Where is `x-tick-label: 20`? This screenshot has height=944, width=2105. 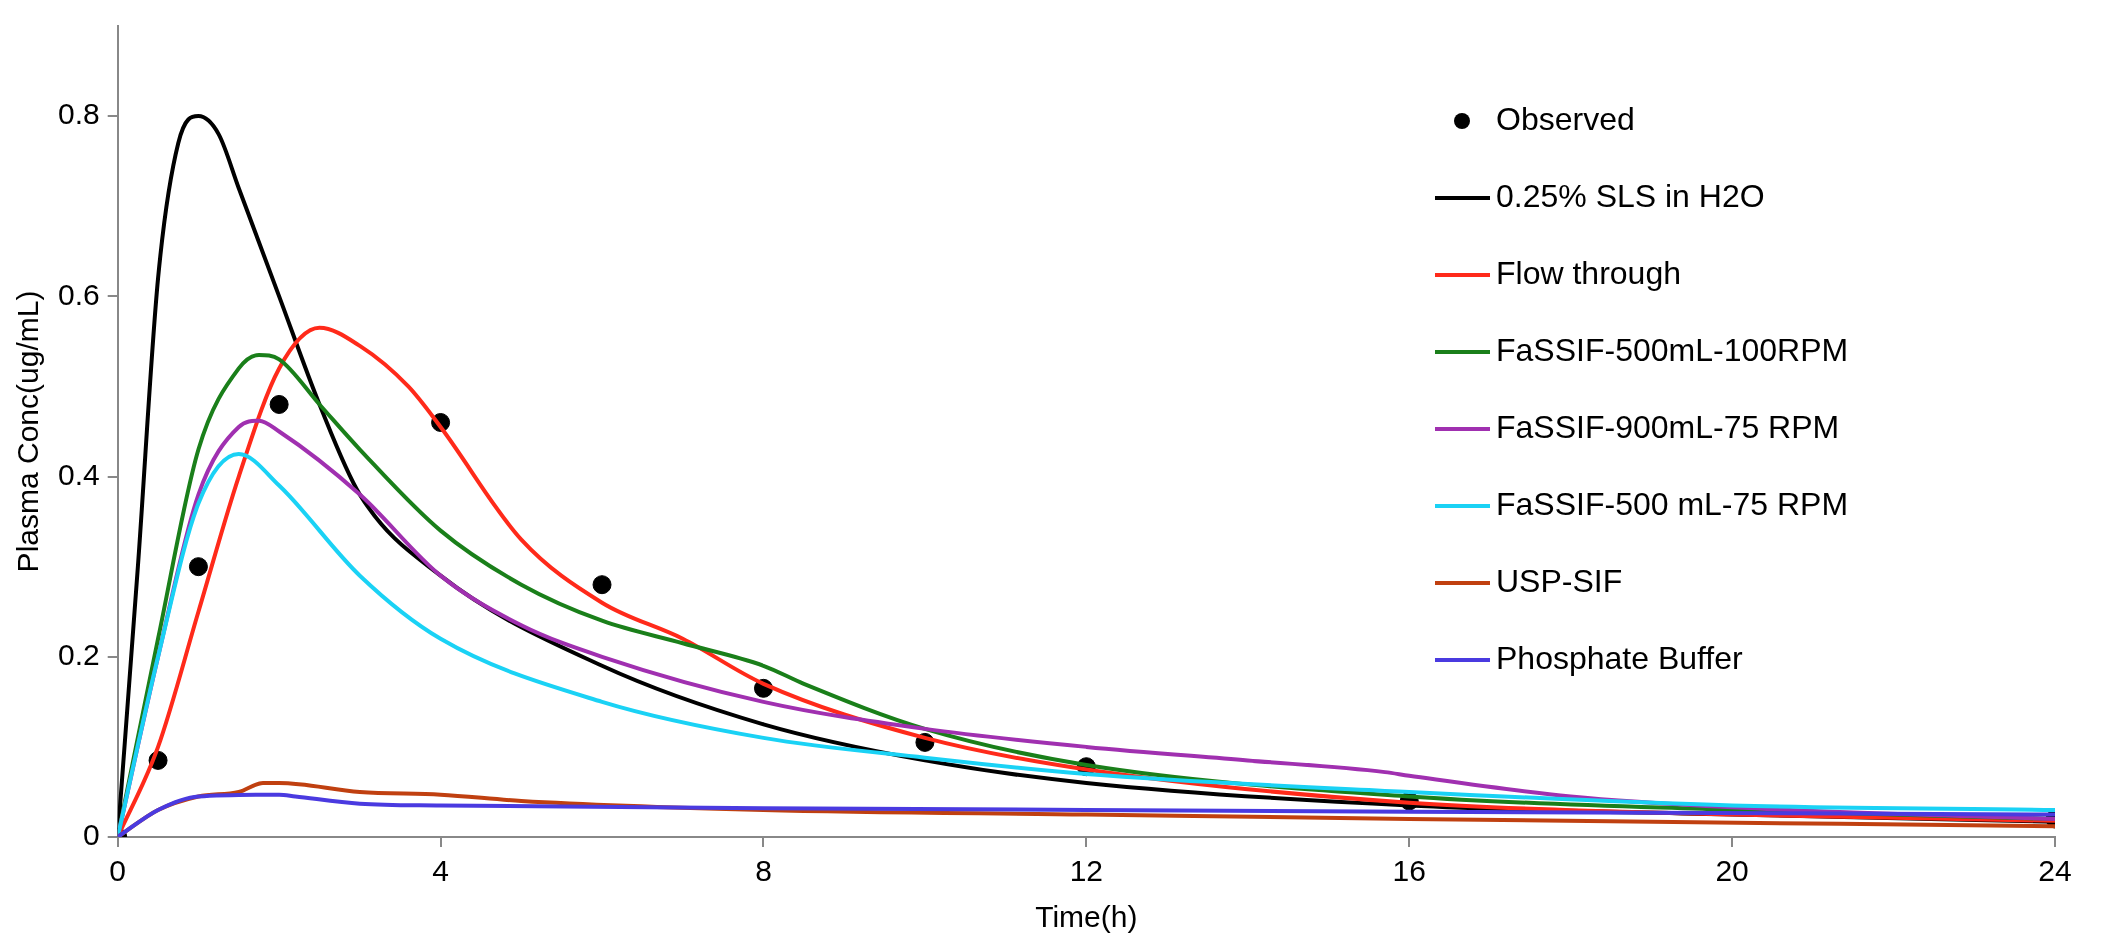 x-tick-label: 20 is located at coordinates (1732, 871).